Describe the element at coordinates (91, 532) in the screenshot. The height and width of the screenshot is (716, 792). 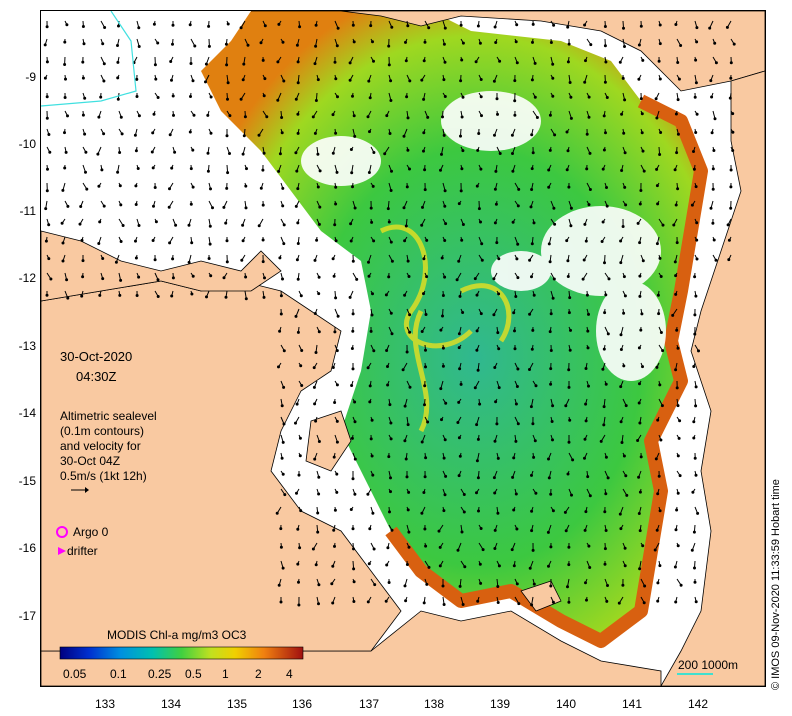
I see `argo-label: Argo 0` at that location.